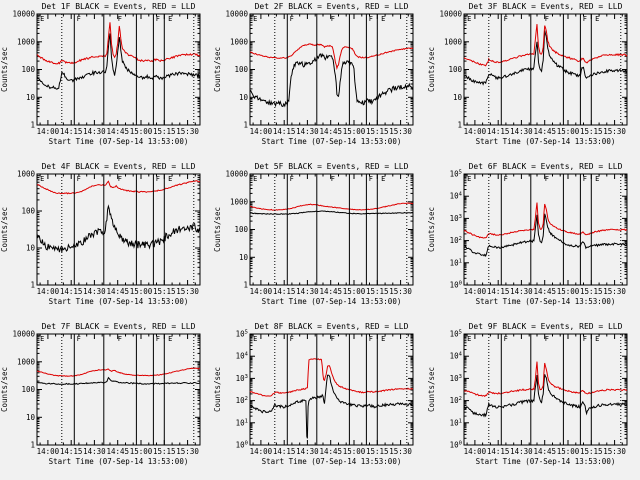 This screenshot has height=480, width=640. Describe the element at coordinates (242, 378) in the screenshot. I see `y-tick-label: 10³` at that location.